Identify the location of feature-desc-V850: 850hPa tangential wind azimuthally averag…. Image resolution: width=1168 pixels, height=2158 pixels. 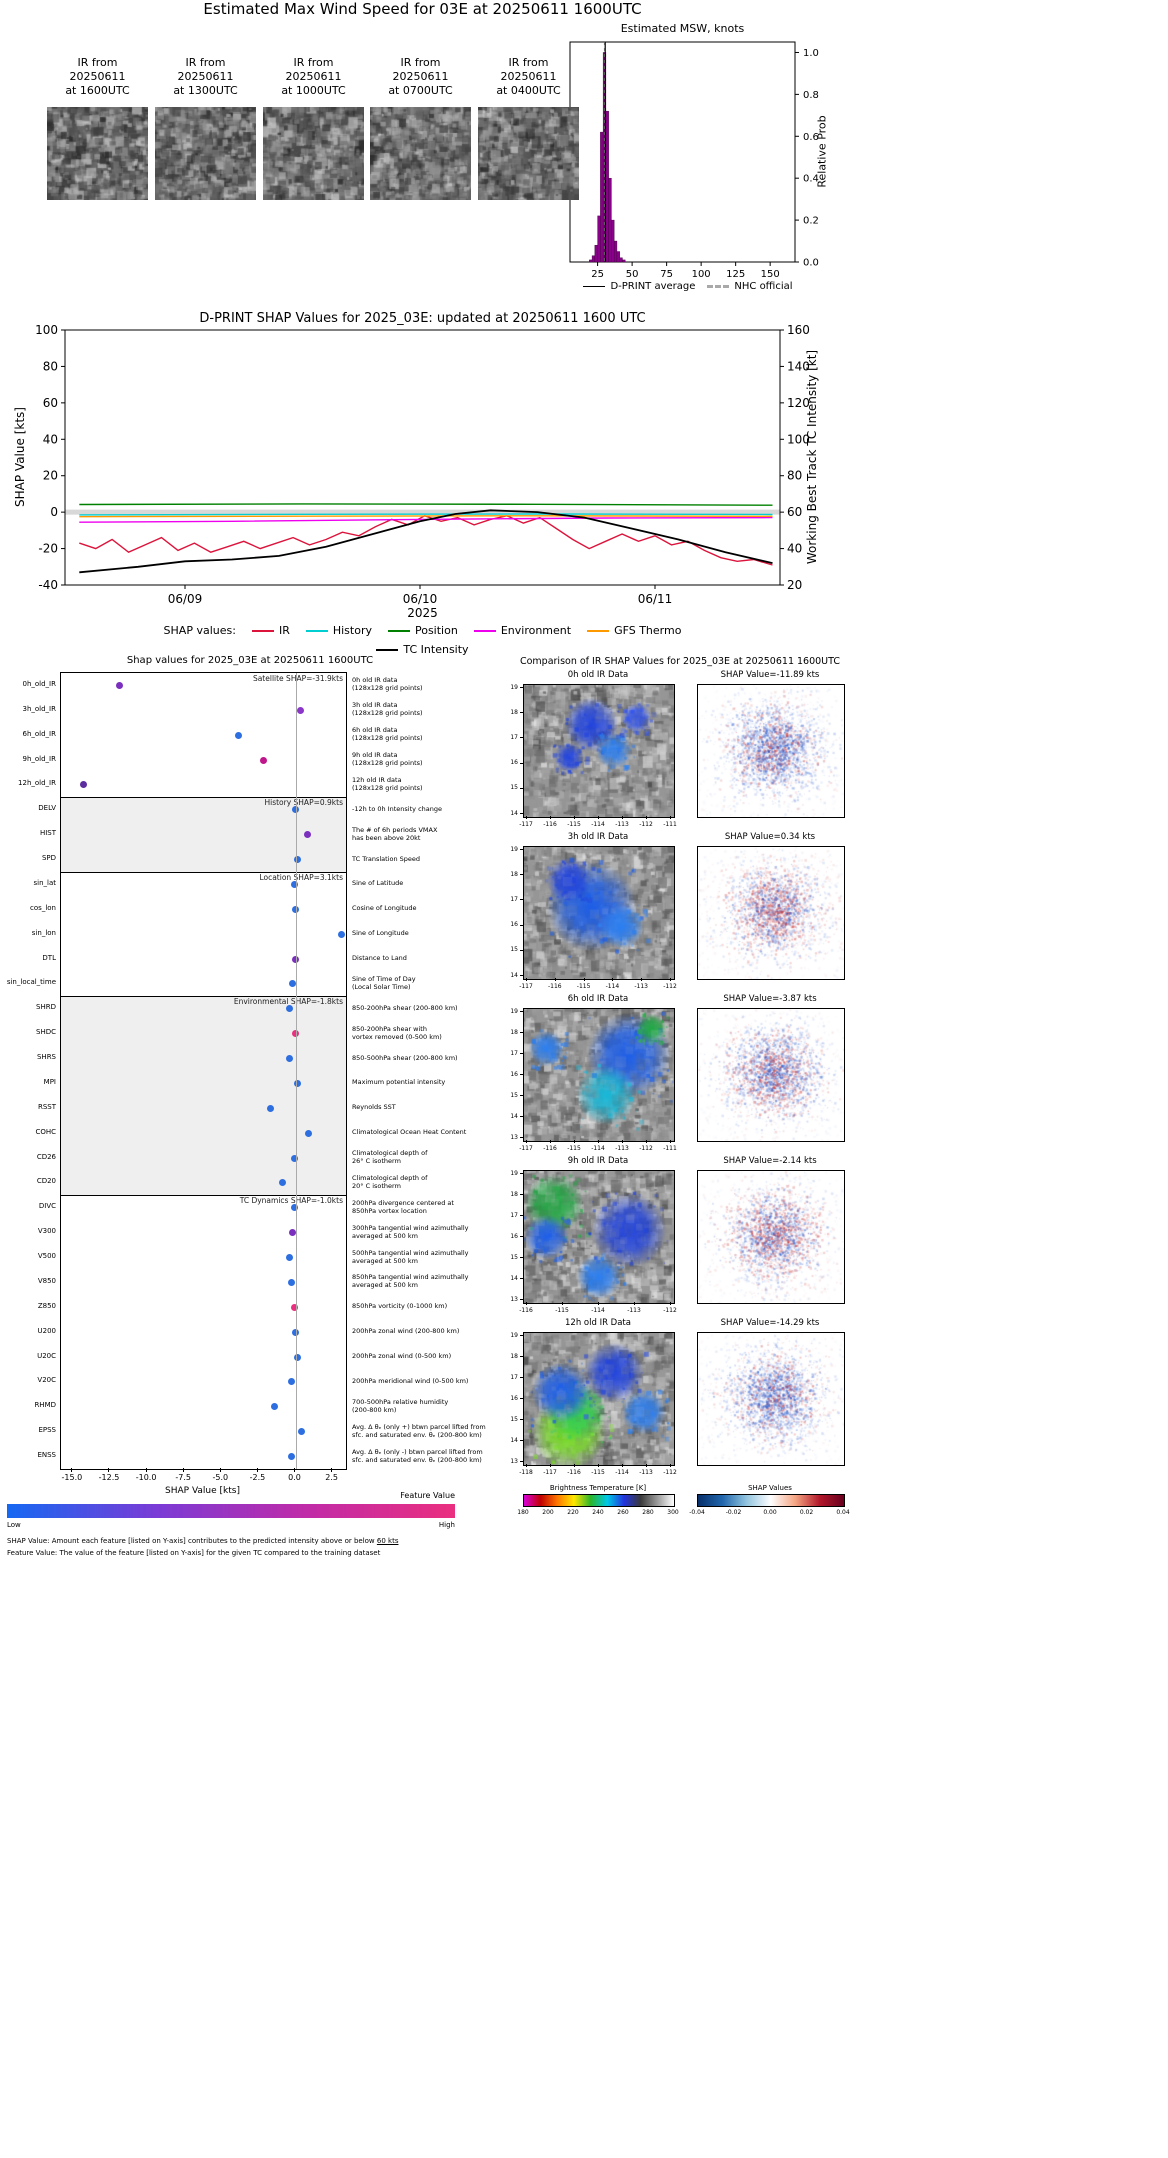
(410, 1281).